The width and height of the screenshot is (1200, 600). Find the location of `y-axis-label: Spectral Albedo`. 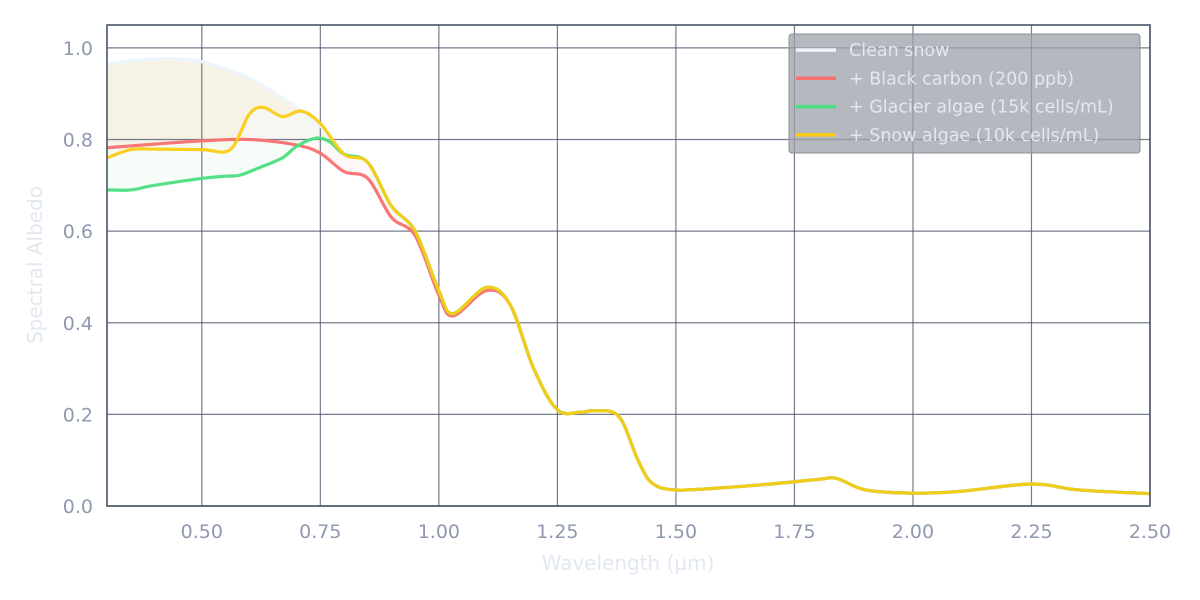

y-axis-label: Spectral Albedo is located at coordinates (35, 265).